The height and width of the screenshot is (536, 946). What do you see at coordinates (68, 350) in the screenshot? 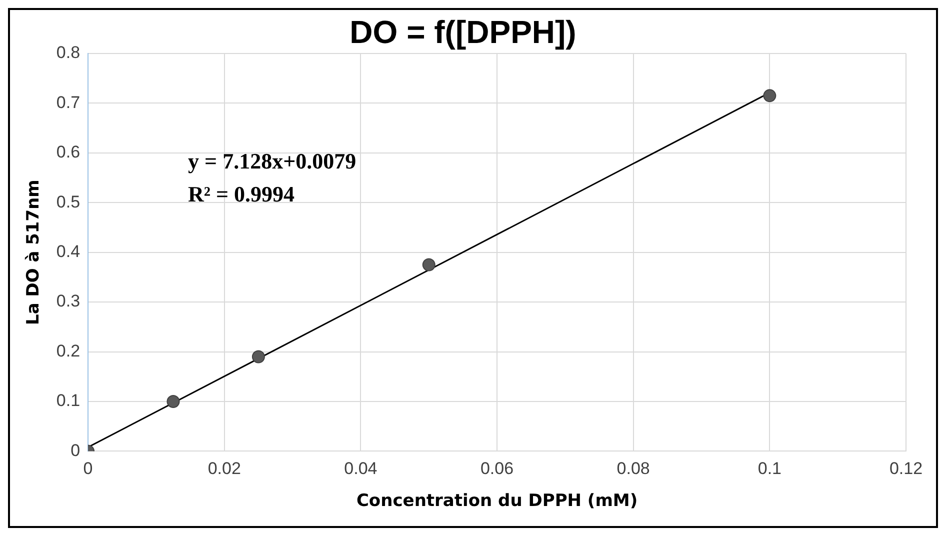
I see `y-tick-label: 0.2` at bounding box center [68, 350].